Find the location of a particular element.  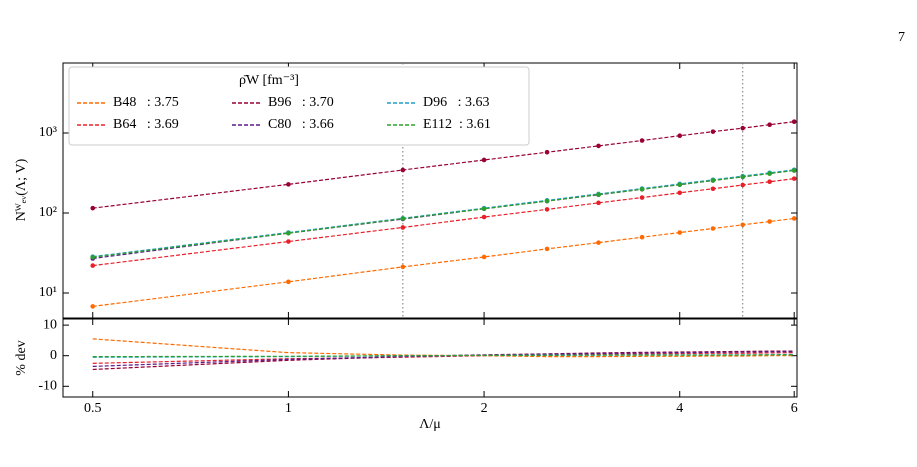

legend-label: C80 : 3.66 is located at coordinates (301, 124).